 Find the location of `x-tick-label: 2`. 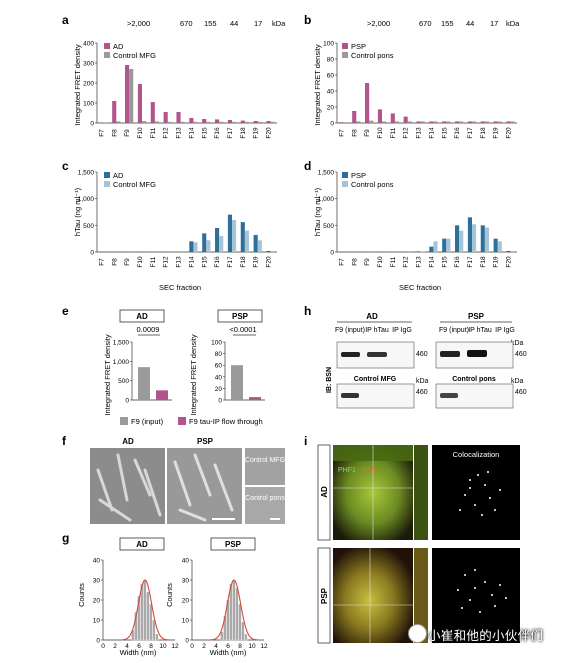

x-tick-label: 2 is located at coordinates (204, 646).